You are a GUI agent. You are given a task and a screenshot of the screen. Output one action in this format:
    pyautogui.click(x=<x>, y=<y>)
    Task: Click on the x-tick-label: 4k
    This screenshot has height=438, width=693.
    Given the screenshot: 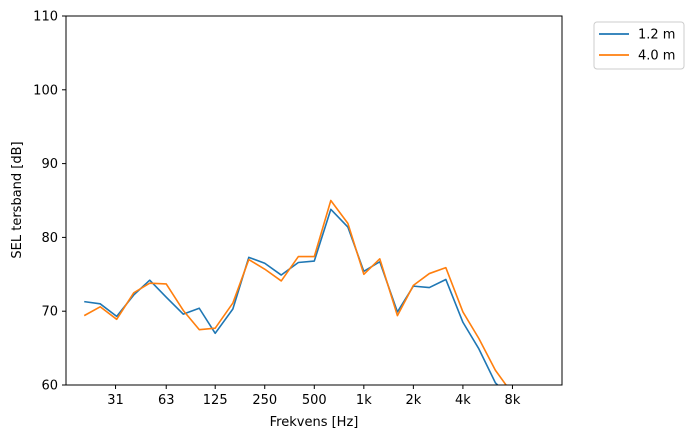 What is the action you would take?
    pyautogui.click(x=463, y=400)
    